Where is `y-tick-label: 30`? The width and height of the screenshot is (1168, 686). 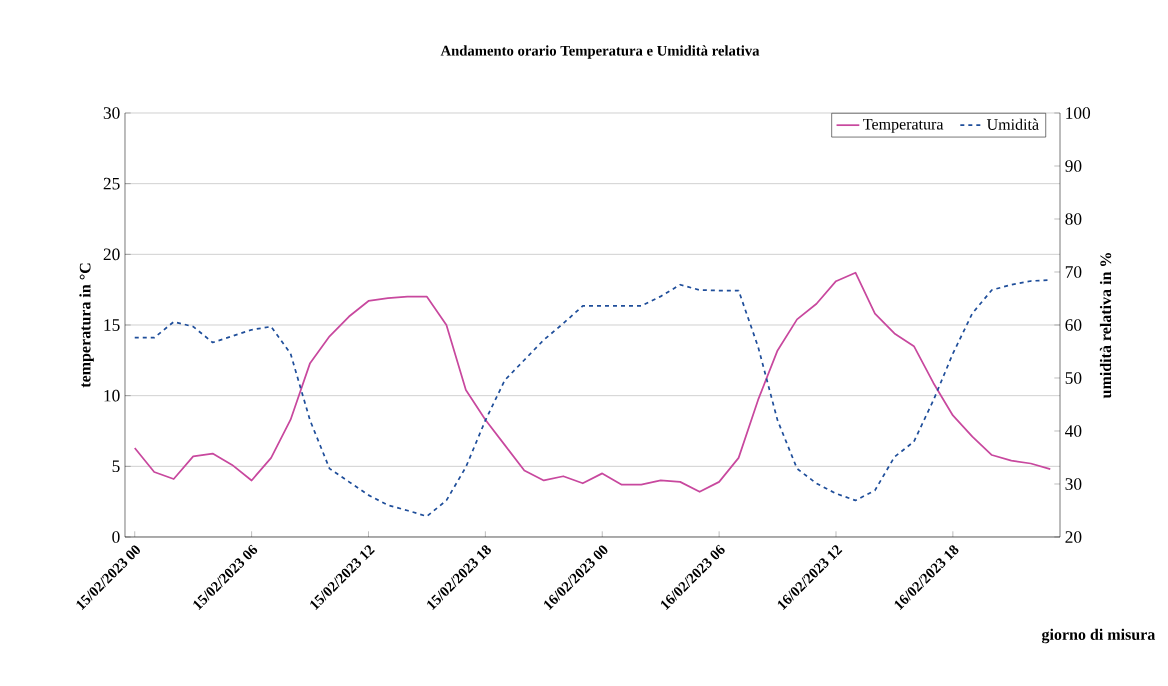 y-tick-label: 30 is located at coordinates (111, 113).